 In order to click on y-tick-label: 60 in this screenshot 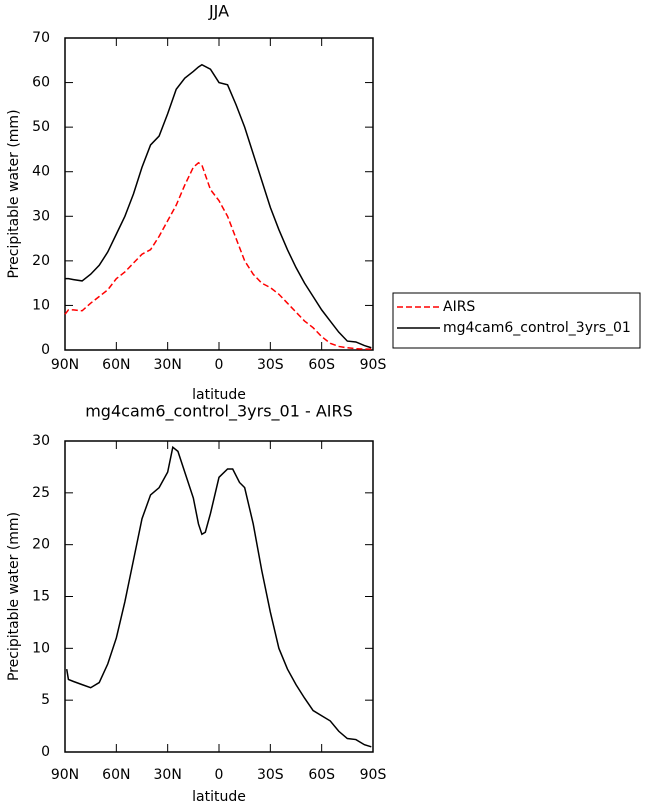, I will do `click(41, 83)`.